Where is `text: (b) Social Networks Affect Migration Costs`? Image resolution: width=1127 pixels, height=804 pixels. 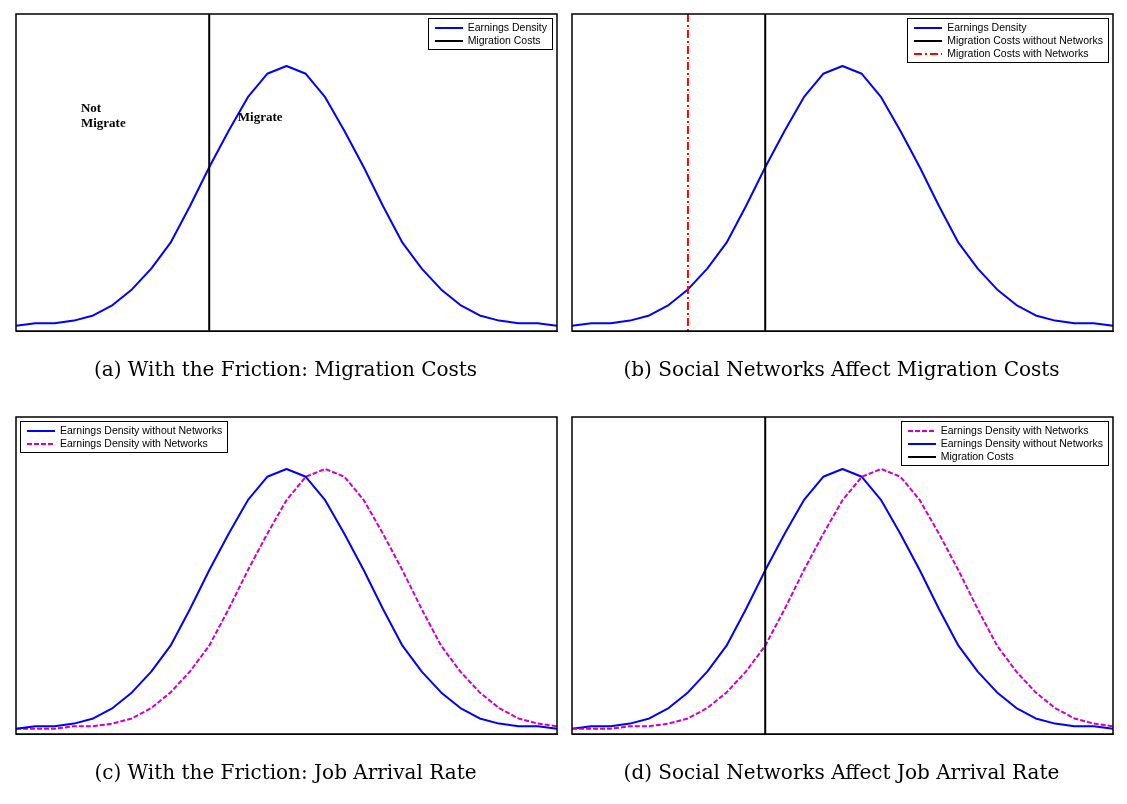
text: (b) Social Networks Affect Migration Costs is located at coordinates (841, 369).